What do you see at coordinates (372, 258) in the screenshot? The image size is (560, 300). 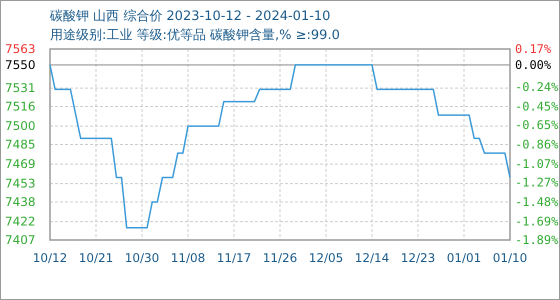 I see `x-tick-label: 12/14` at bounding box center [372, 258].